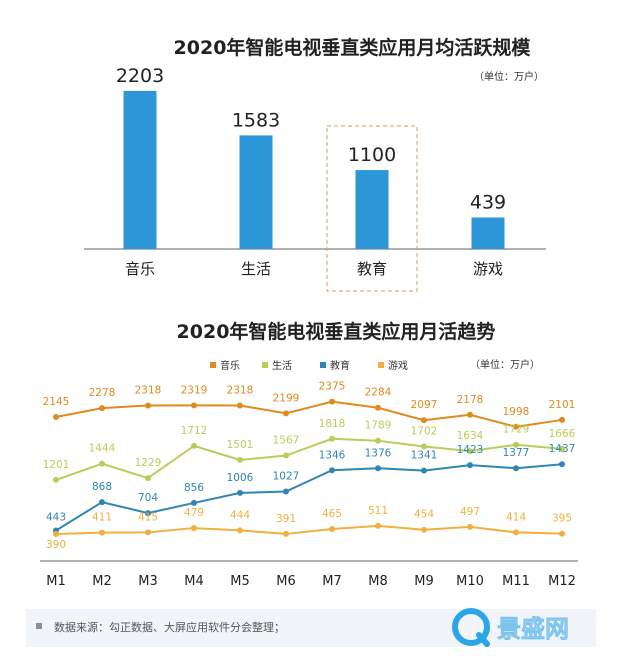  What do you see at coordinates (148, 581) in the screenshot?
I see `x-tick-label: M3` at bounding box center [148, 581].